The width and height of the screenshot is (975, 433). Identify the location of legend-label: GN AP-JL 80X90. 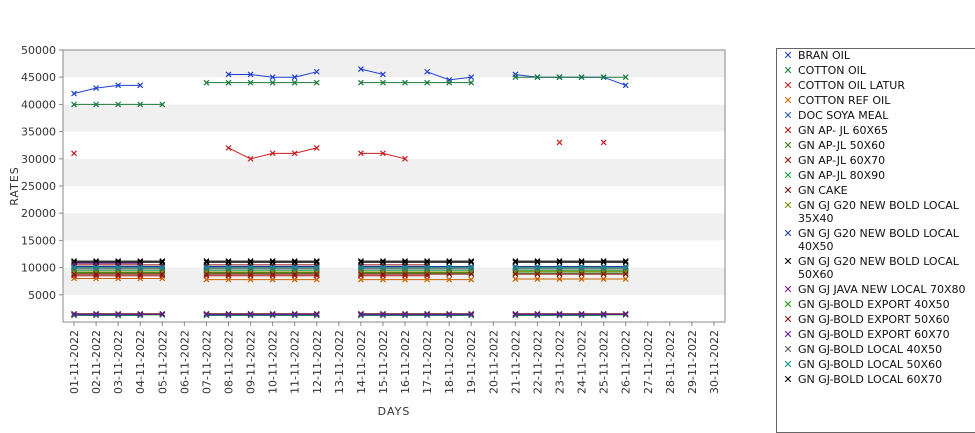
(842, 175).